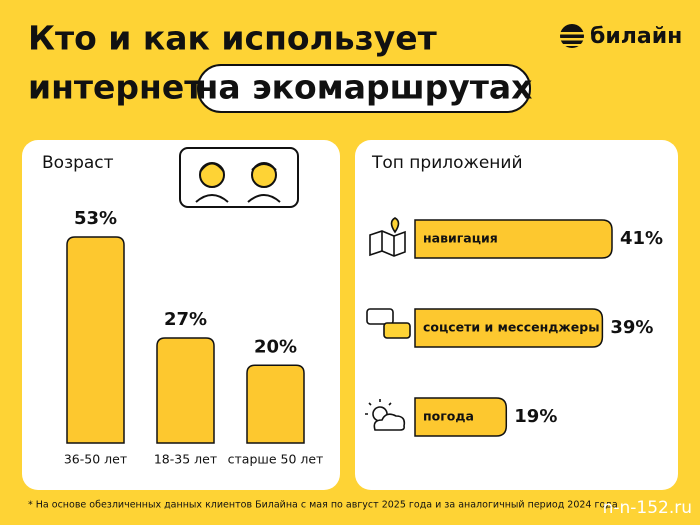 This screenshot has height=529, width=700. What do you see at coordinates (388, 323) in the screenshot?
I see `chat-icon` at bounding box center [388, 323].